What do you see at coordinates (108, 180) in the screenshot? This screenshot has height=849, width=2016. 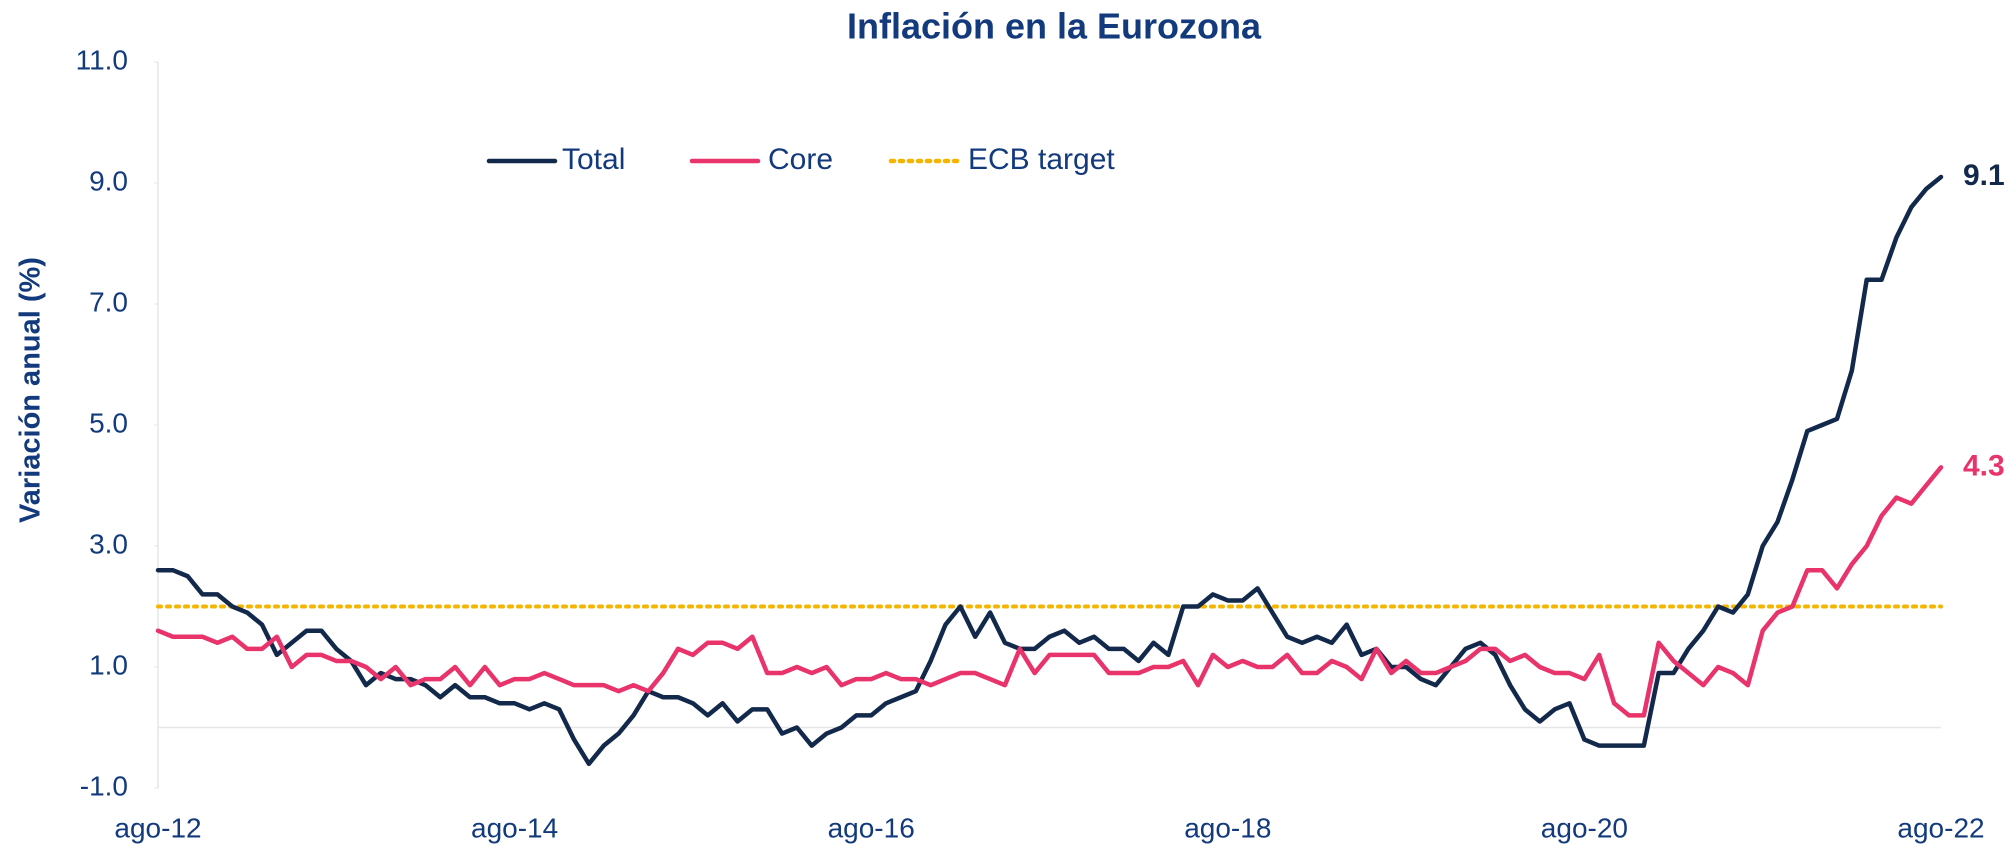 I see `y-tick-label: 9.0` at bounding box center [108, 180].